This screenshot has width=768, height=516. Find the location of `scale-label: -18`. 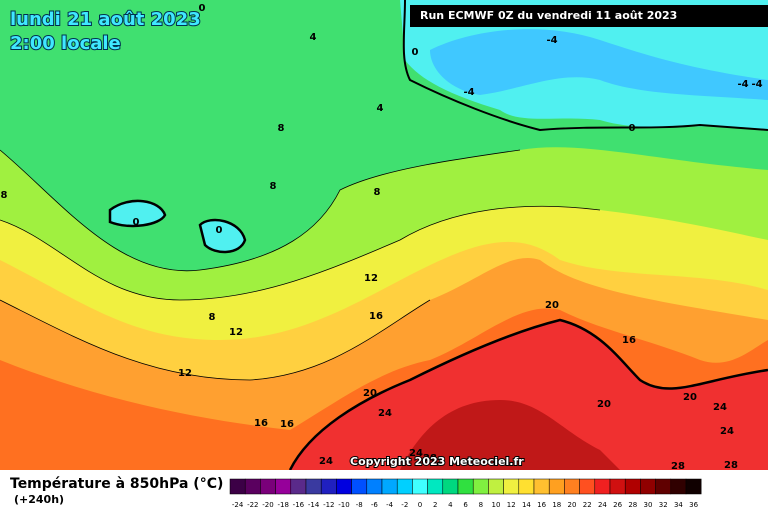

scale-label: -18 is located at coordinates (282, 505).